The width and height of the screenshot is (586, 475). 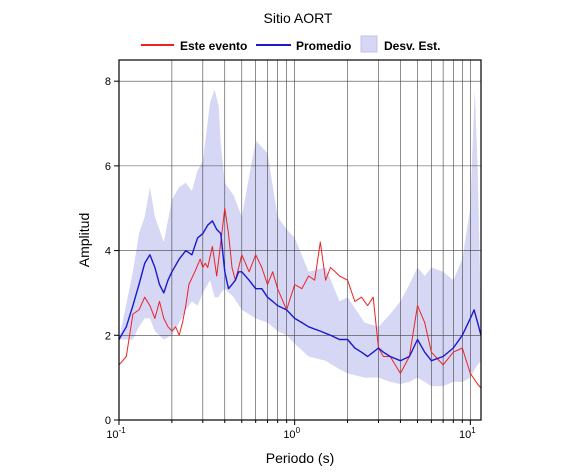 What do you see at coordinates (467, 433) in the screenshot?
I see `x-tick-label: 10¹` at bounding box center [467, 433].